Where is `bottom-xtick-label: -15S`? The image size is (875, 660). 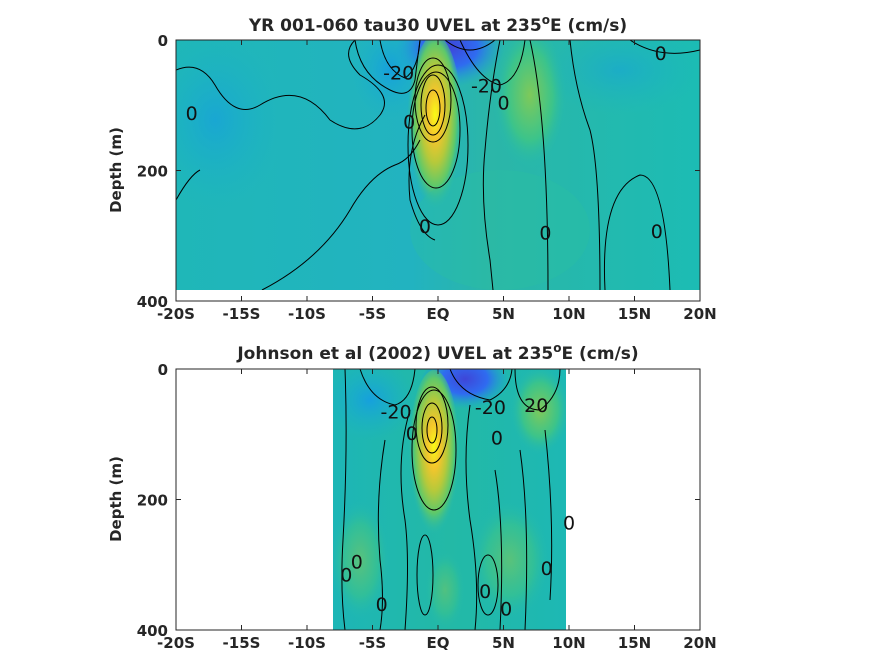
bottom-xtick-label: -15S is located at coordinates (242, 643).